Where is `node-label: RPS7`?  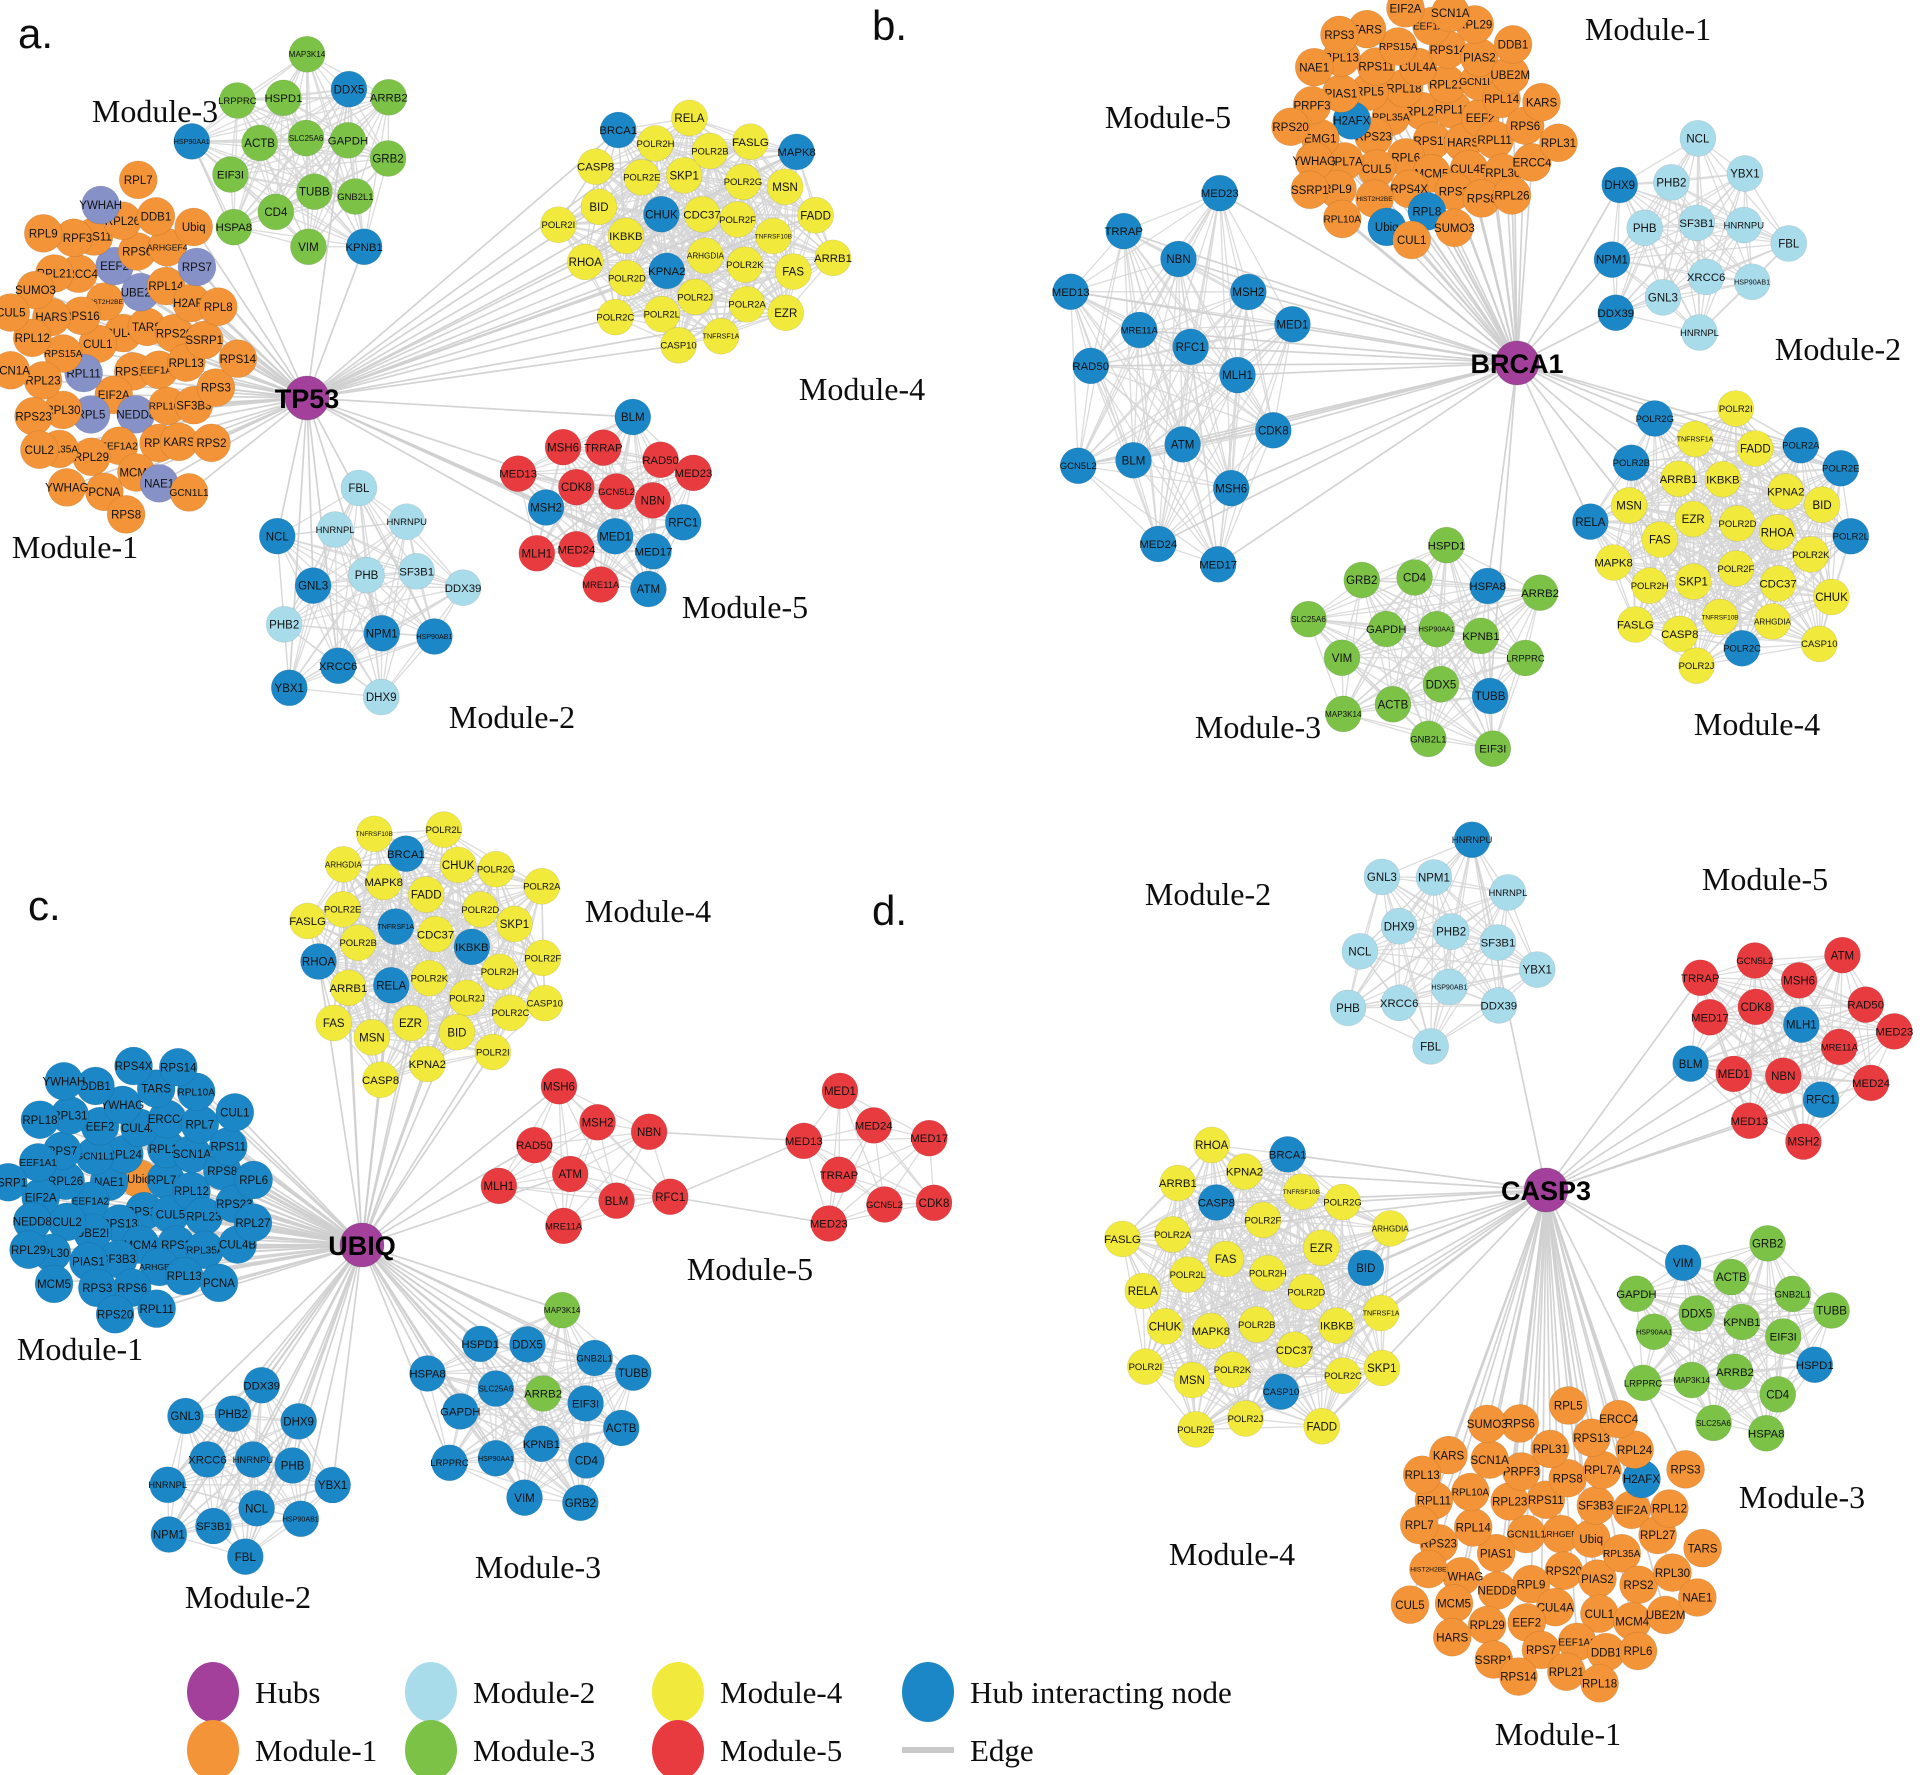 node-label: RPS7 is located at coordinates (197, 268).